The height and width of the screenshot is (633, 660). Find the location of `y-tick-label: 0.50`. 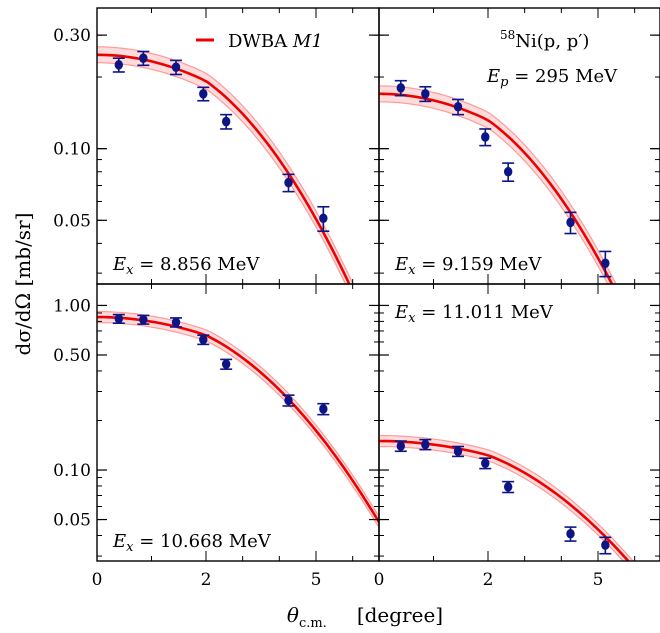

y-tick-label: 0.50 is located at coordinates (72, 356).